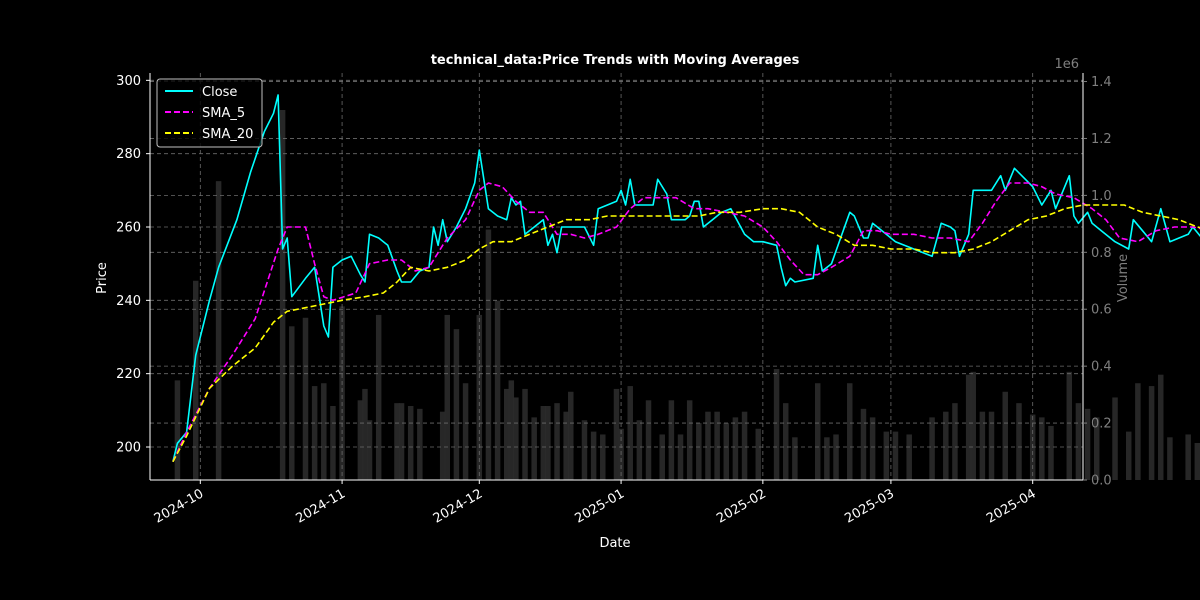 This screenshot has height=600, width=1200. Describe the element at coordinates (1101, 424) in the screenshot. I see `y2-tick-label: 0.2` at that location.